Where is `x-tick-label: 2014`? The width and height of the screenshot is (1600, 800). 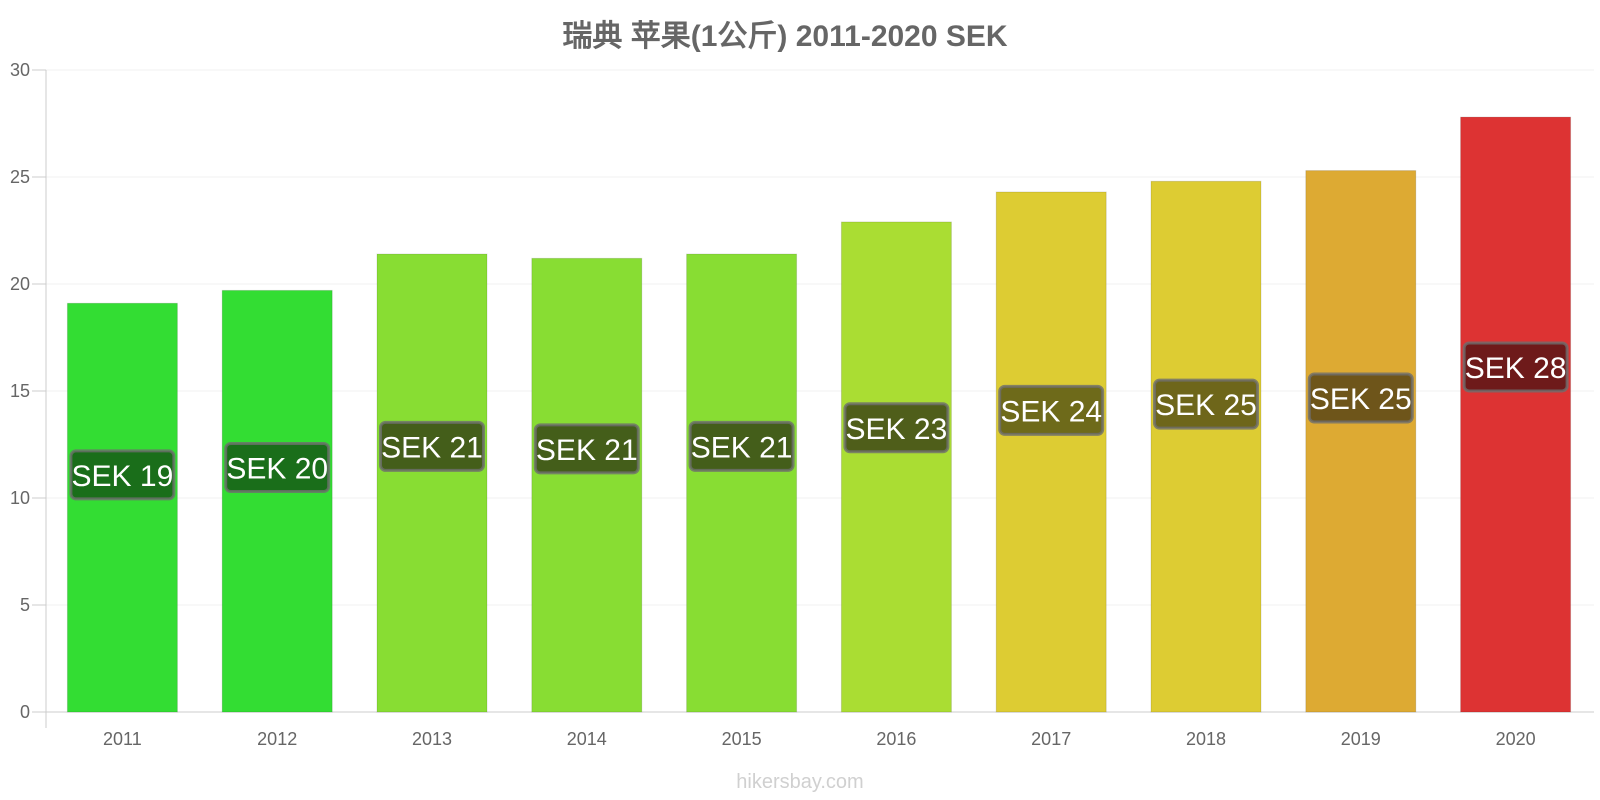
x-tick-label: 2014 is located at coordinates (587, 739).